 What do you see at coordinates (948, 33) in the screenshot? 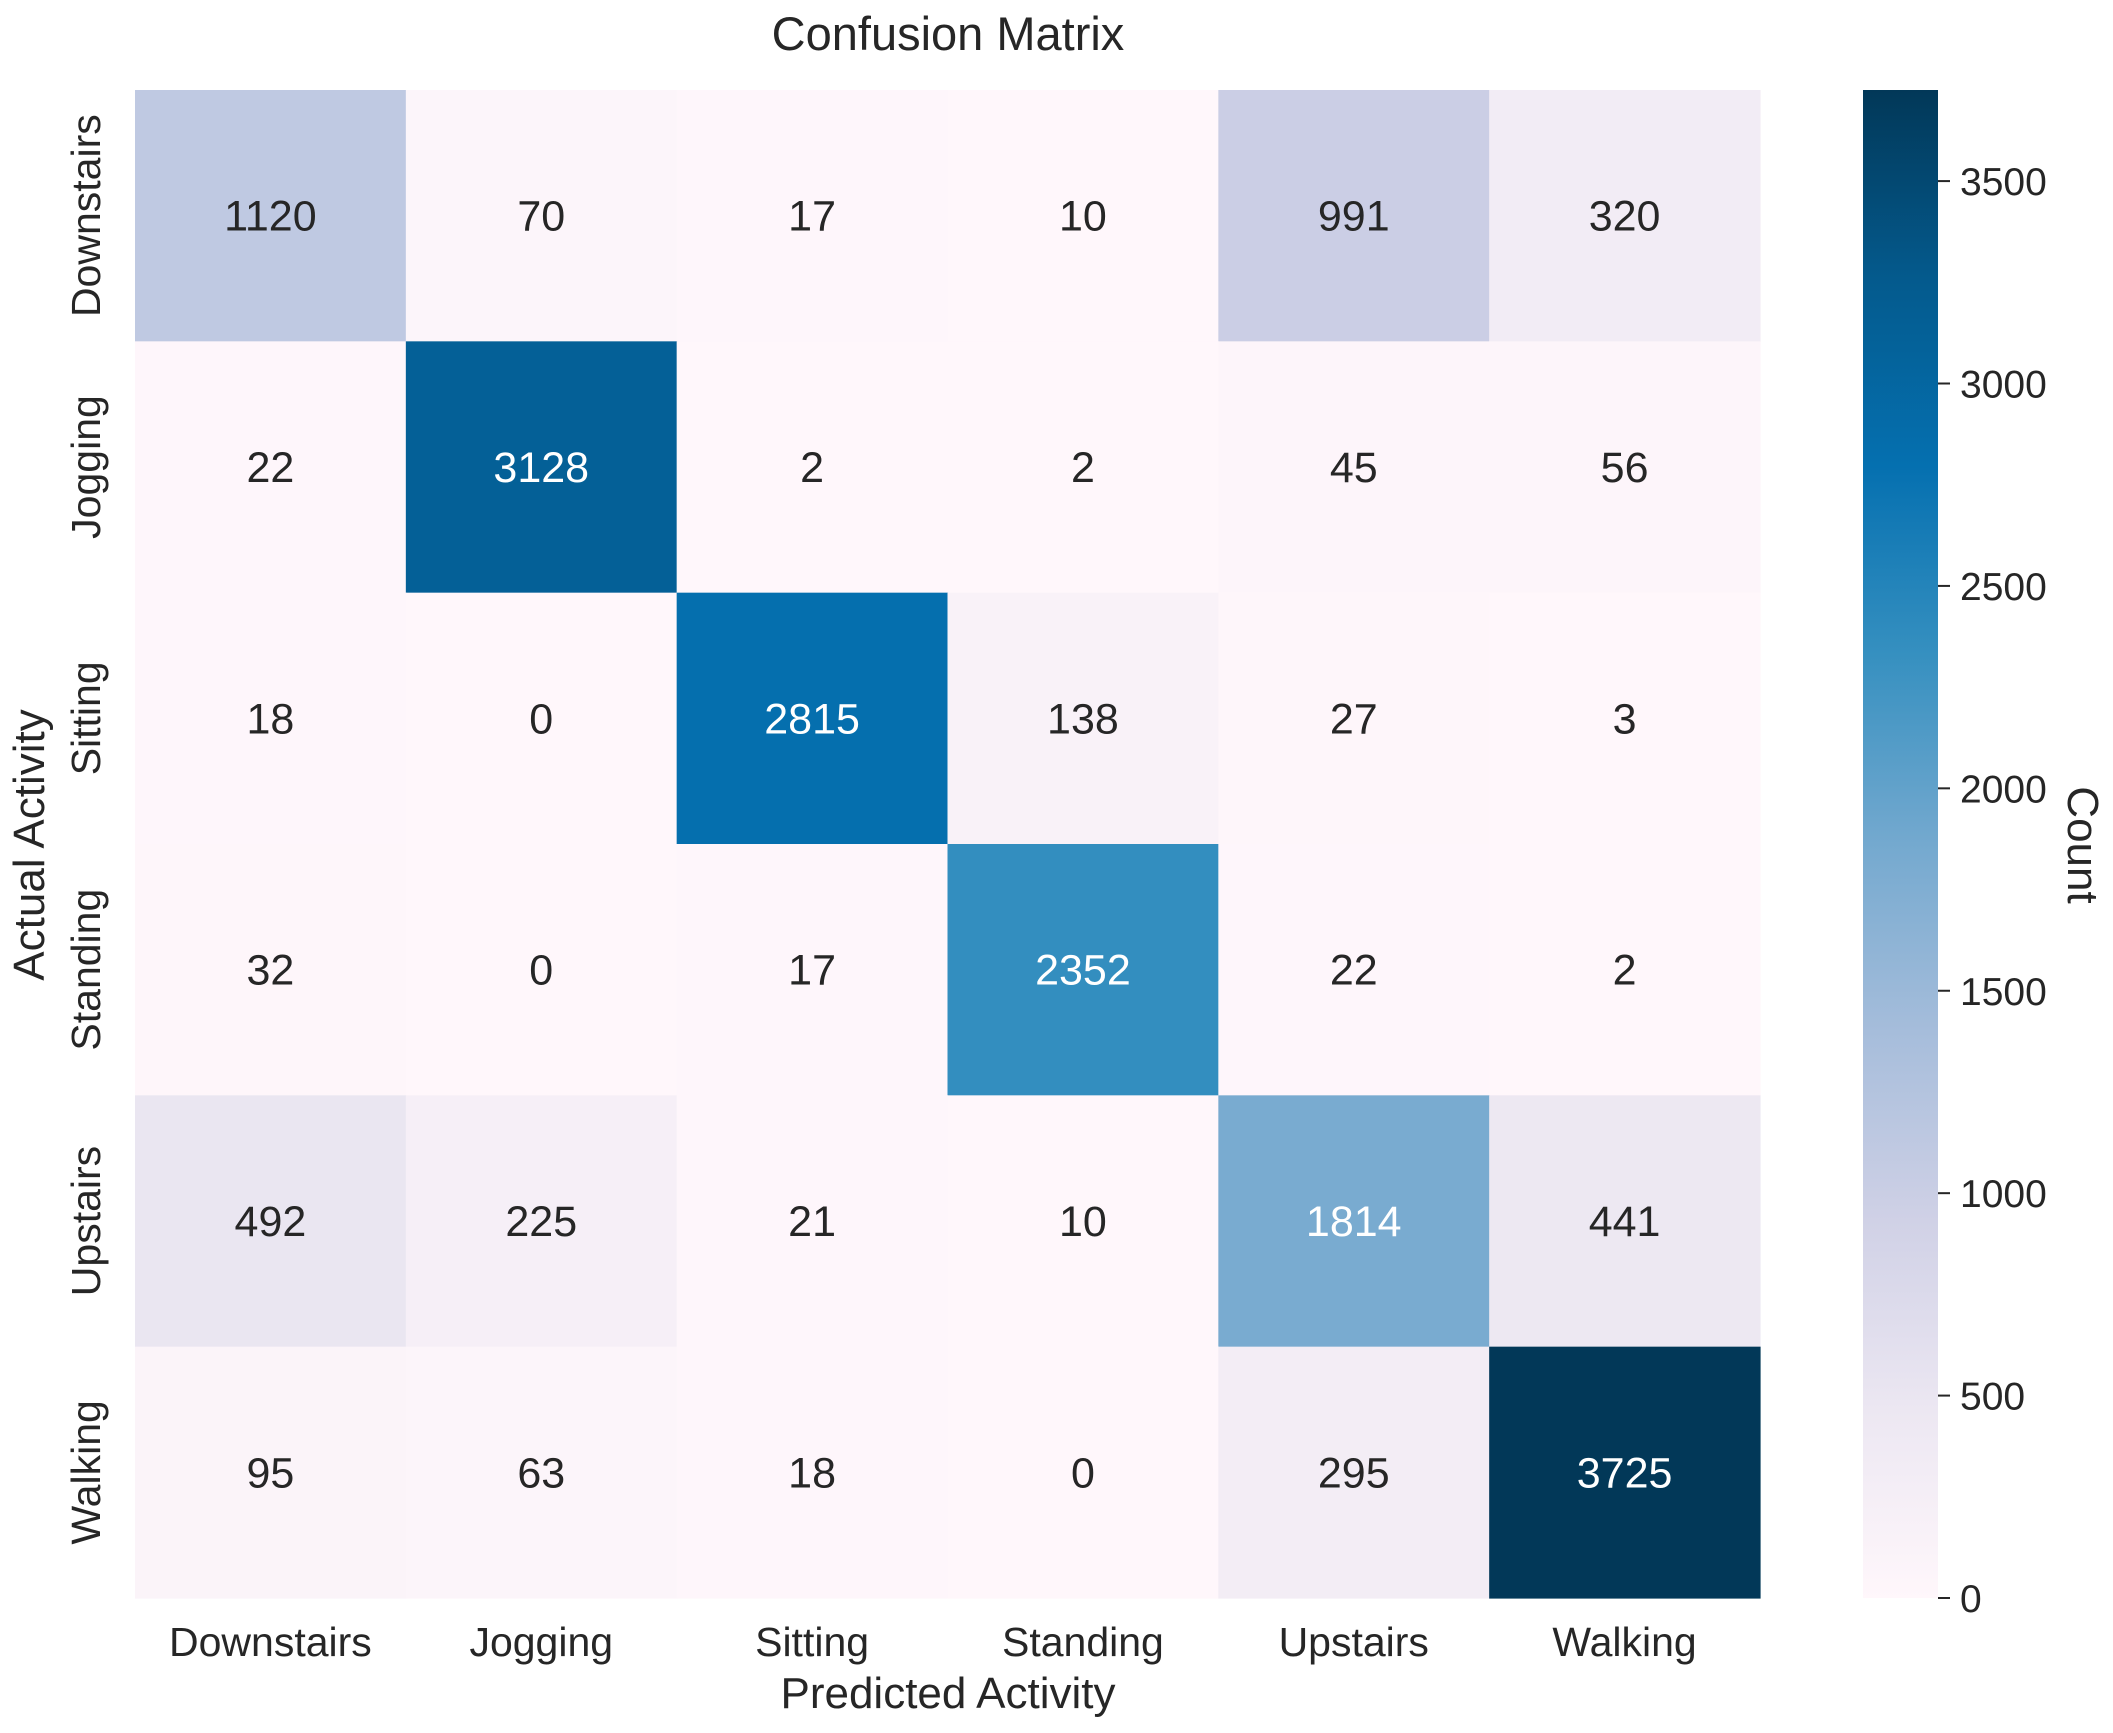
I see `chart-title: Confusion Matrix` at bounding box center [948, 33].